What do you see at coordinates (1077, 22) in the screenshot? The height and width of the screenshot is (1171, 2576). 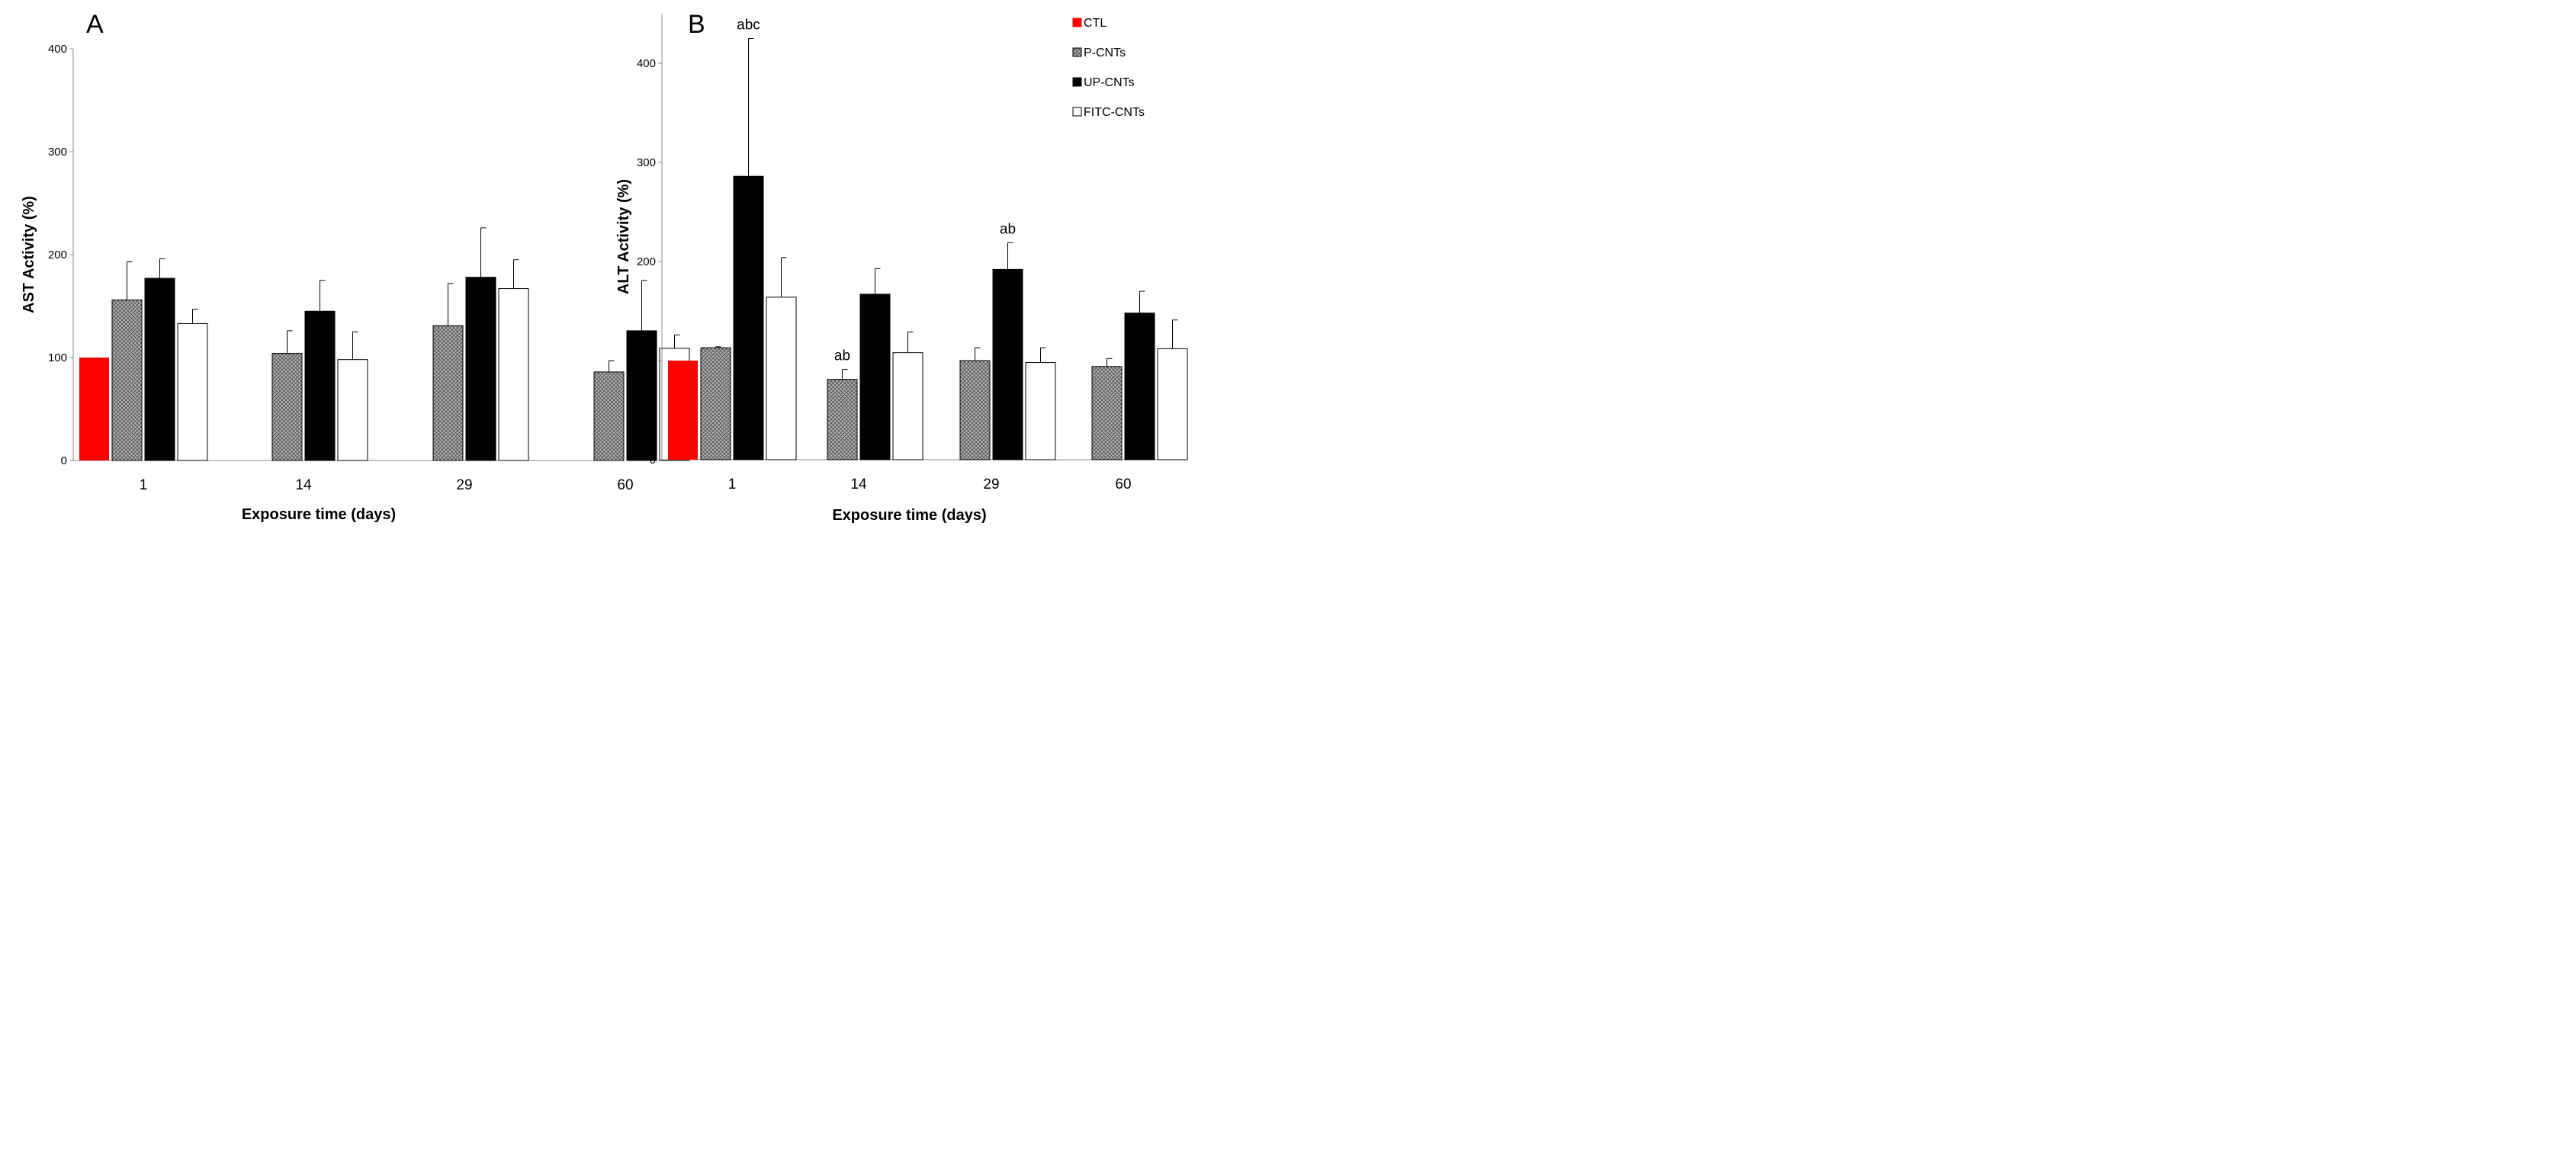 I see `legend-swatch-ctl` at bounding box center [1077, 22].